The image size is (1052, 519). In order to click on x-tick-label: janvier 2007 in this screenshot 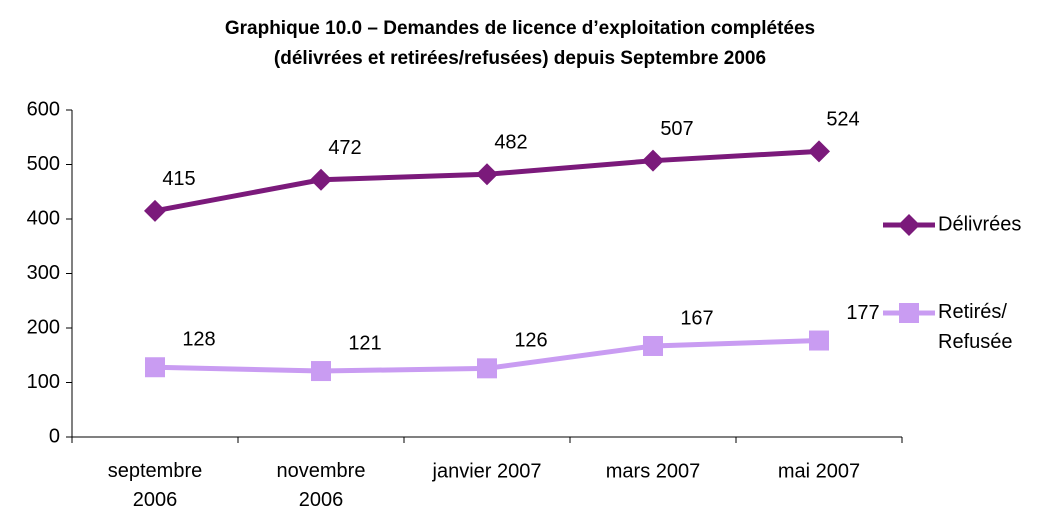, I will do `click(487, 471)`.